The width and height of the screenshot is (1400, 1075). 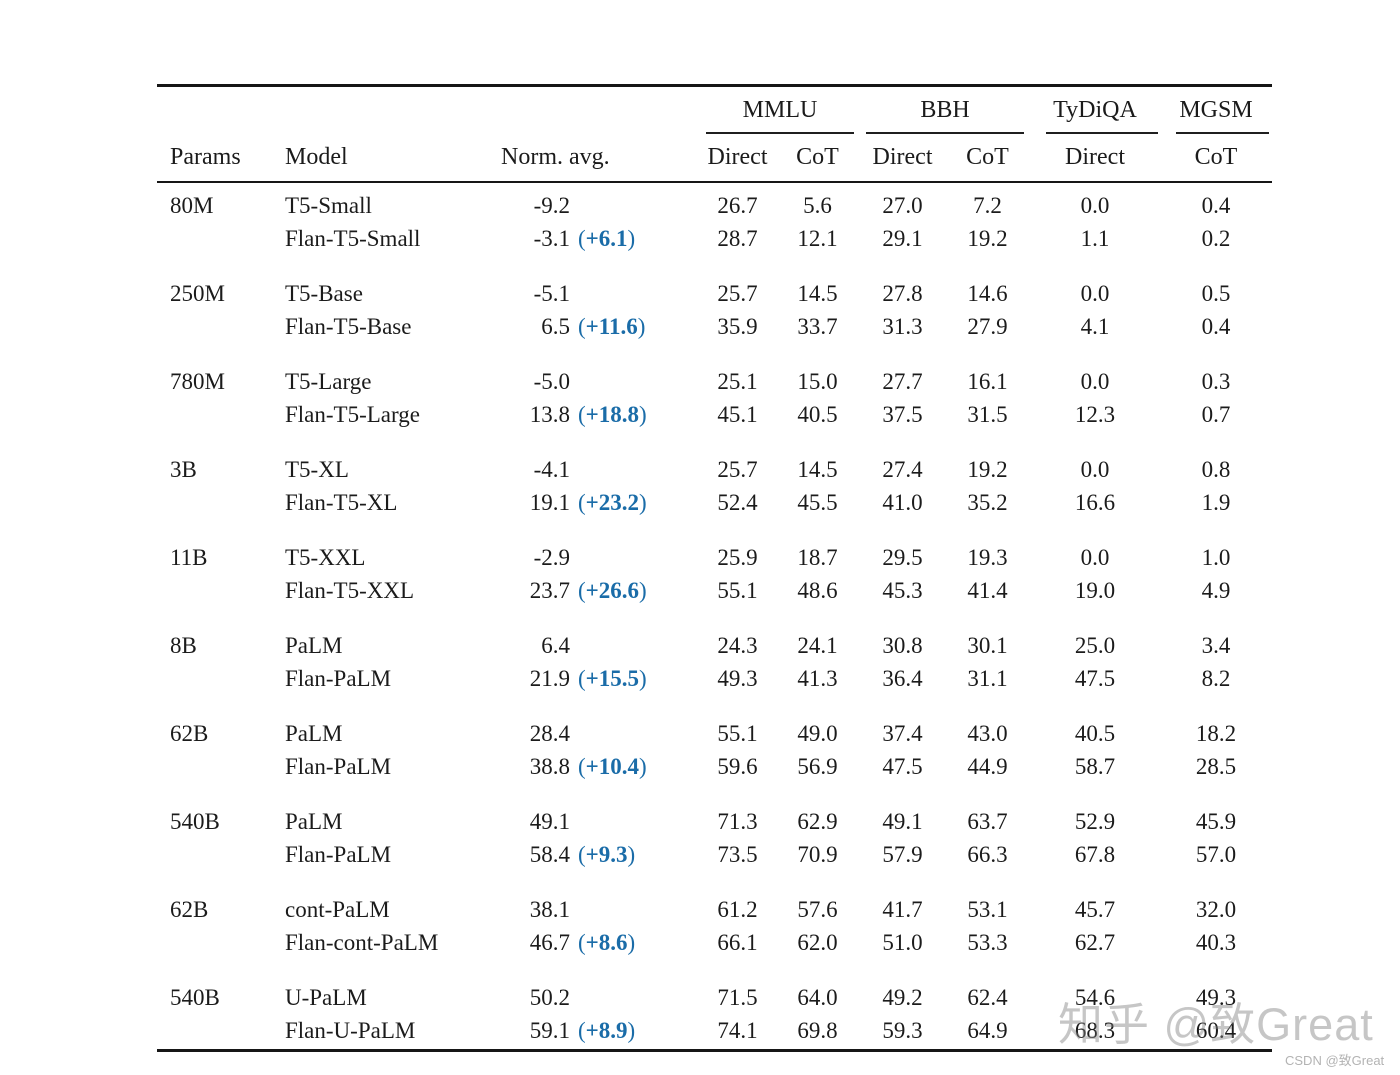 I want to click on cell-mmlu-cot: 41.3, so click(x=817, y=678).